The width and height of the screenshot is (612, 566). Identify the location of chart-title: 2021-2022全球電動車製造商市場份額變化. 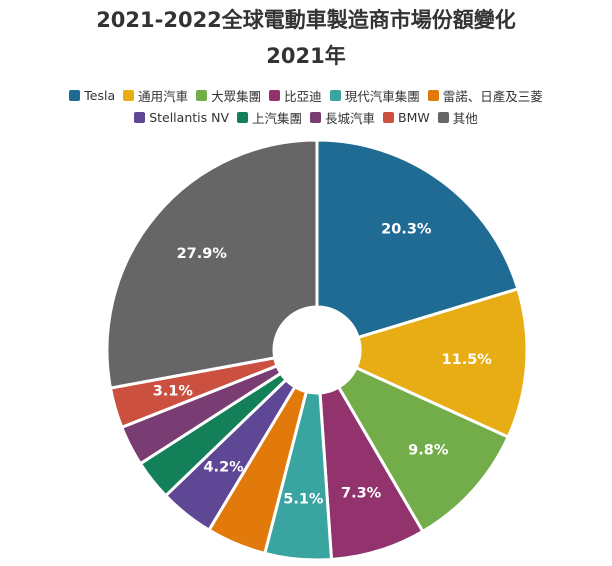
(306, 20).